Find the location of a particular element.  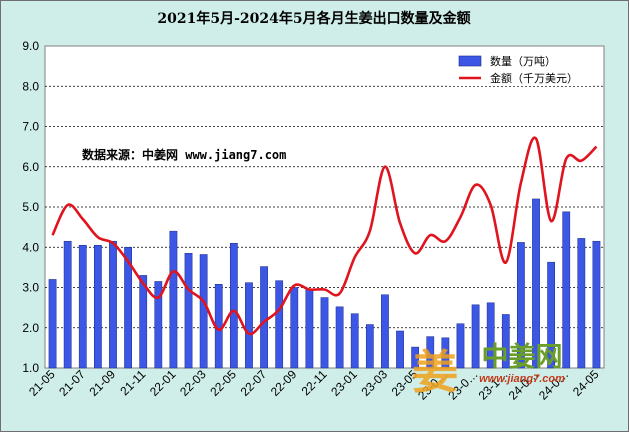

x-tick-label: 21-11 is located at coordinates (132, 382).